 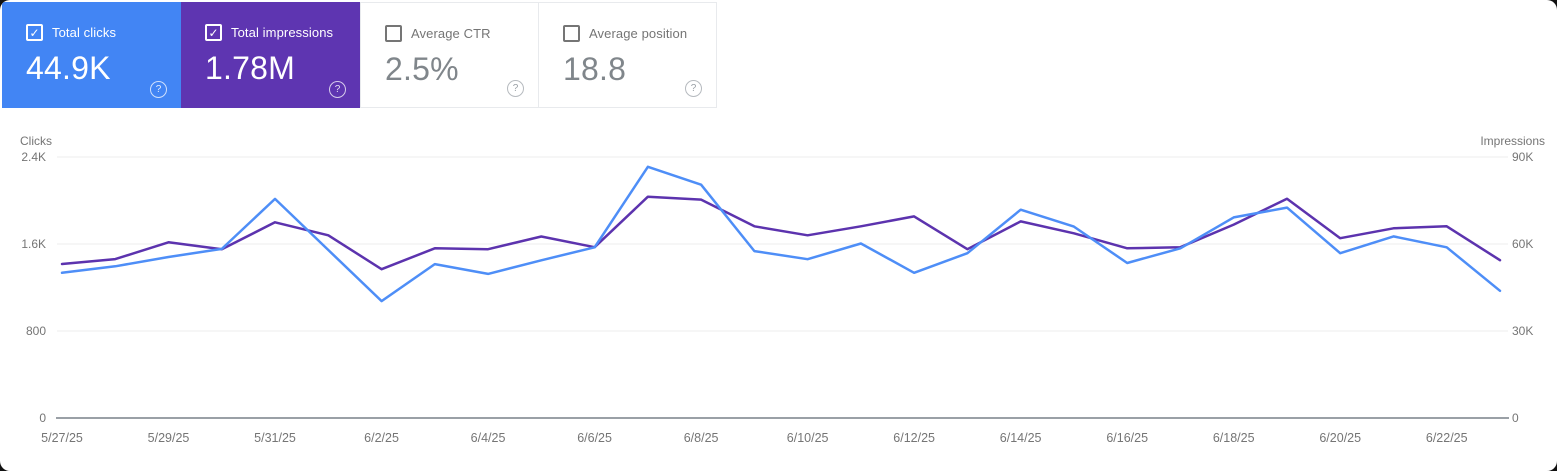 I want to click on y-tick-right: 30K, so click(x=1523, y=331).